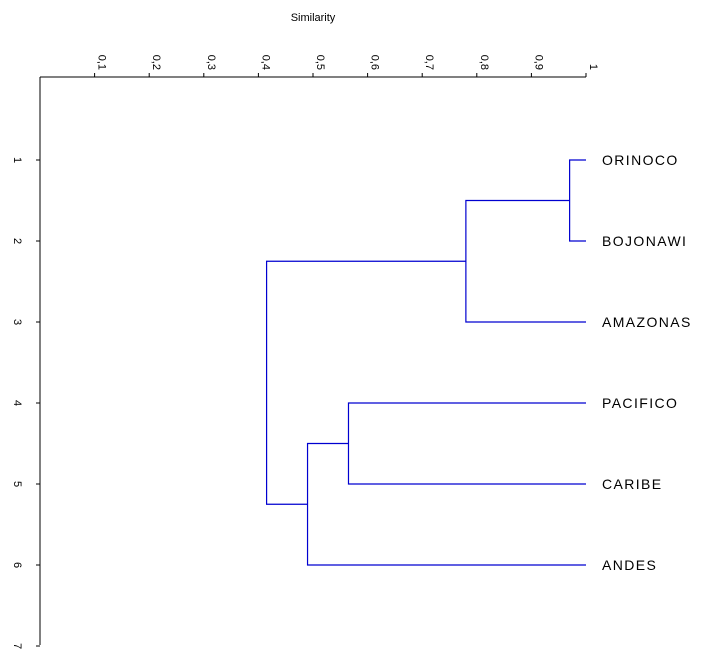  I want to click on x-tick-label: 0,8, so click(484, 62).